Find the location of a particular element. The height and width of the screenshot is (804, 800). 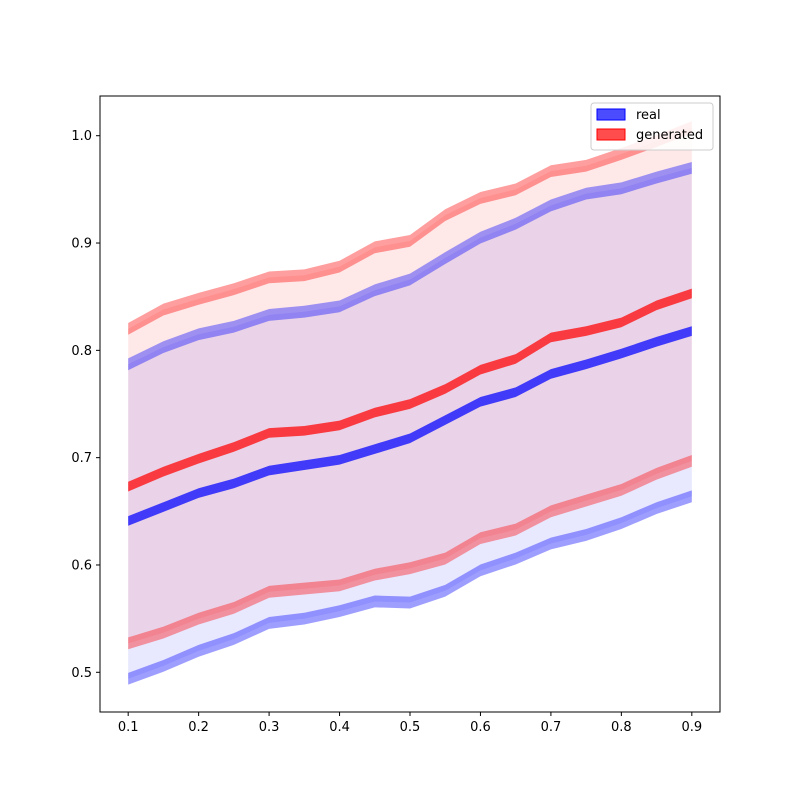

x-tick-label: 0.2 is located at coordinates (198, 727).